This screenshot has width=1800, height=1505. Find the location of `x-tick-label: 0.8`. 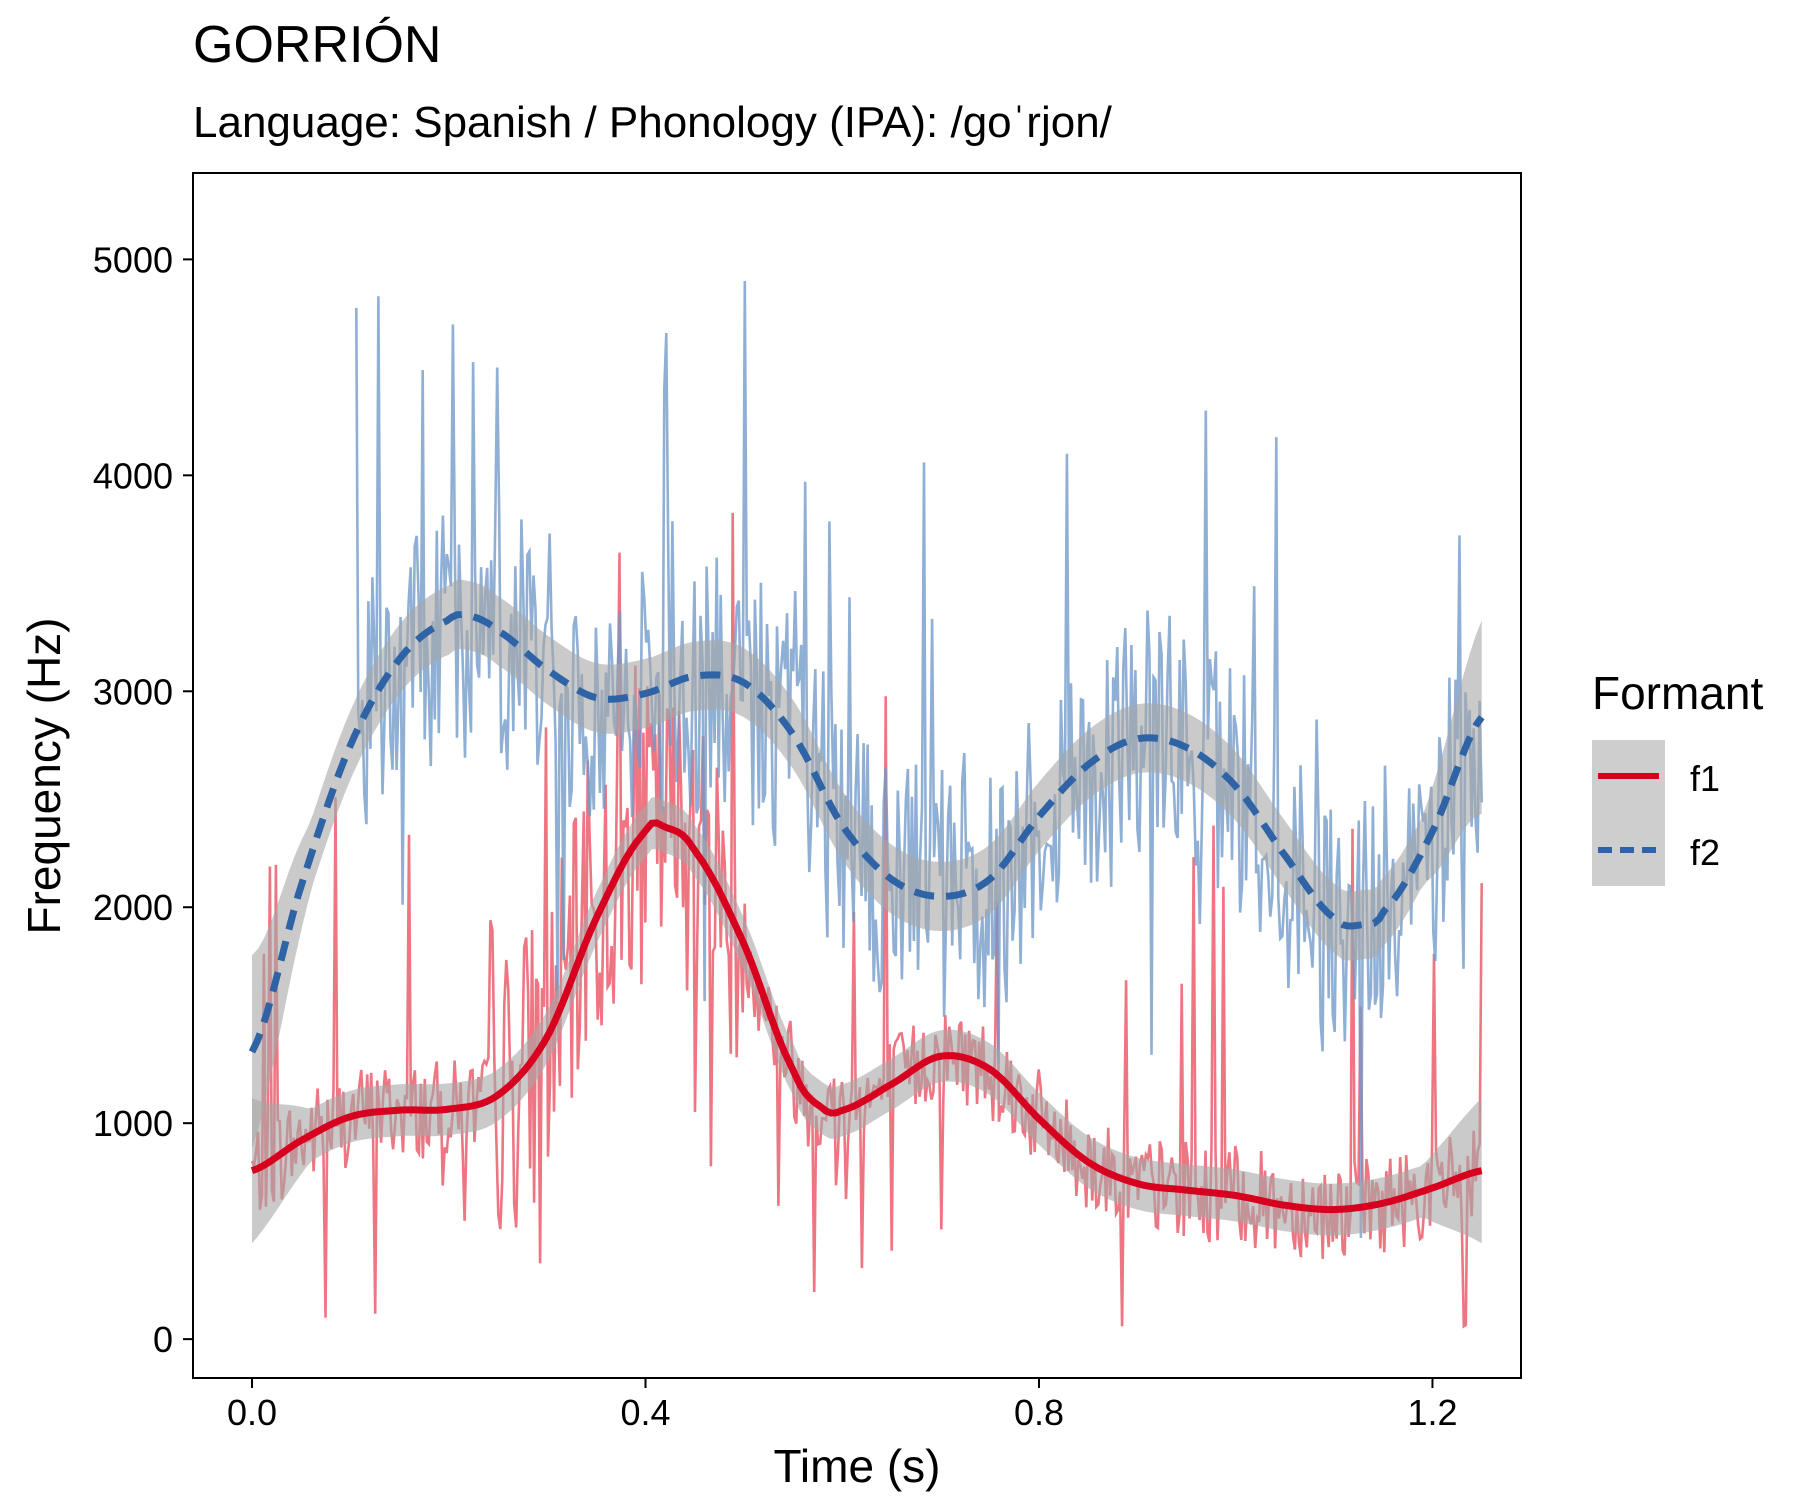

x-tick-label: 0.8 is located at coordinates (1039, 1412).